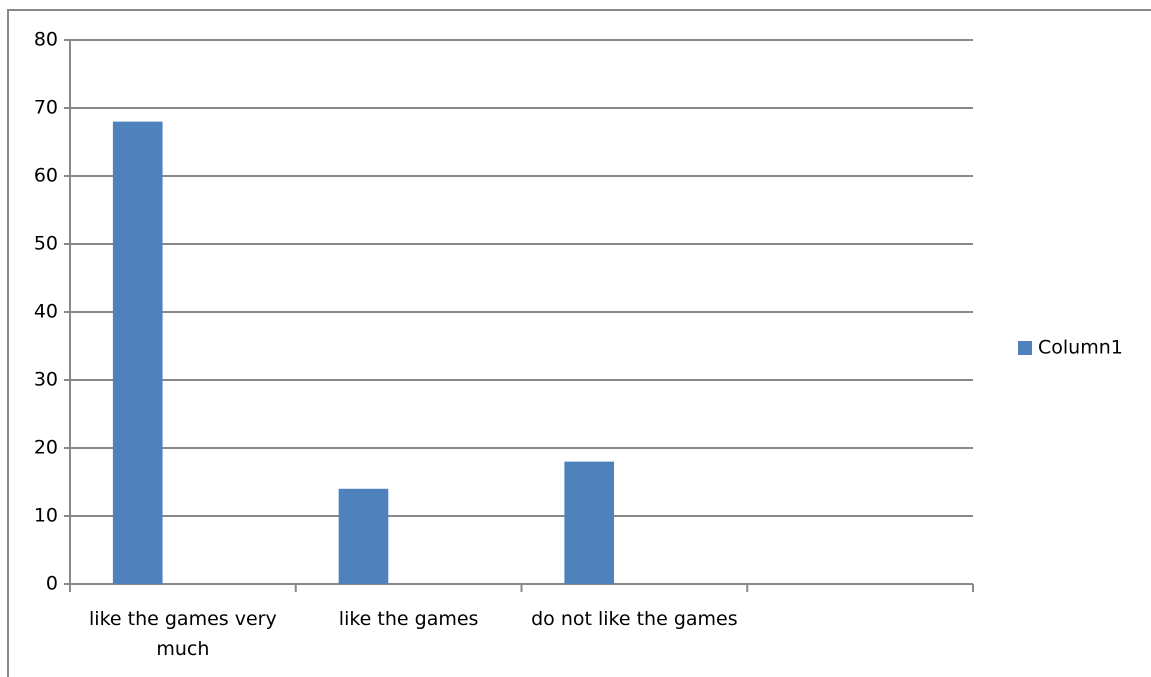 The height and width of the screenshot is (677, 1151). What do you see at coordinates (46, 40) in the screenshot?
I see `y-tick-label: 80` at bounding box center [46, 40].